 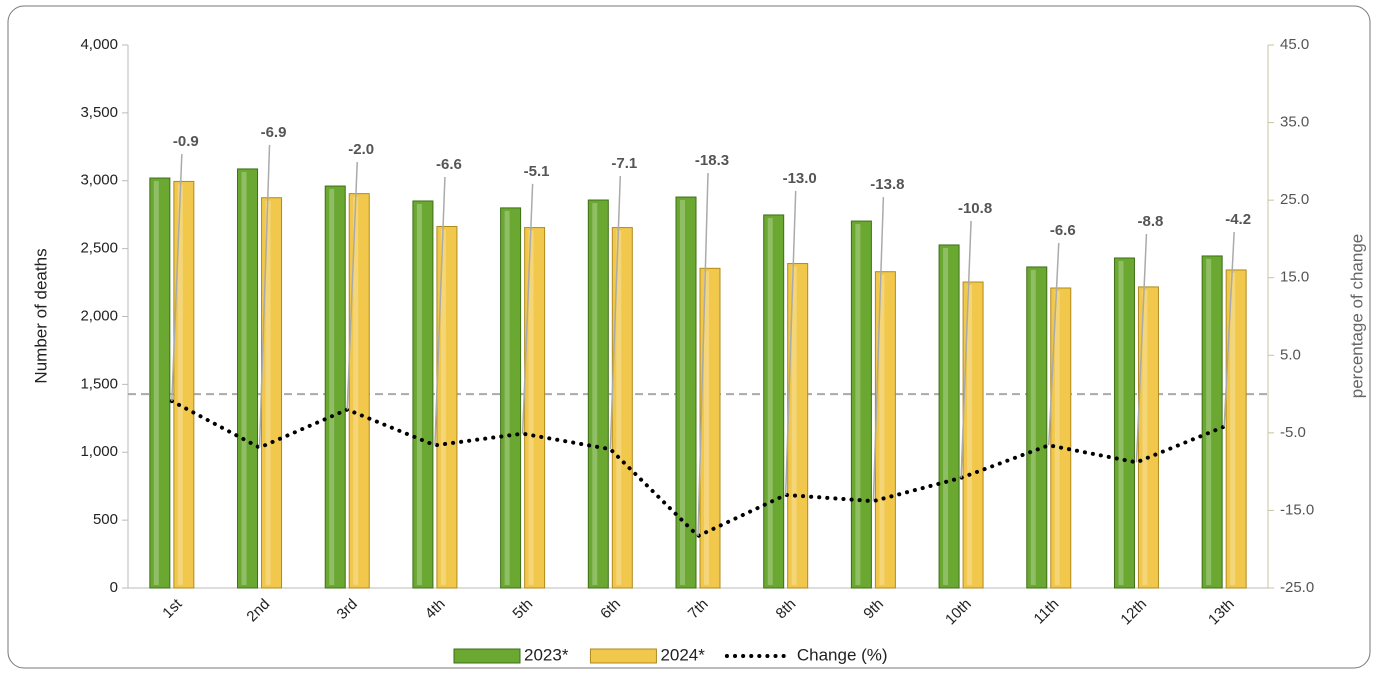 What do you see at coordinates (624, 163) in the screenshot?
I see `data-label: -7.1` at bounding box center [624, 163].